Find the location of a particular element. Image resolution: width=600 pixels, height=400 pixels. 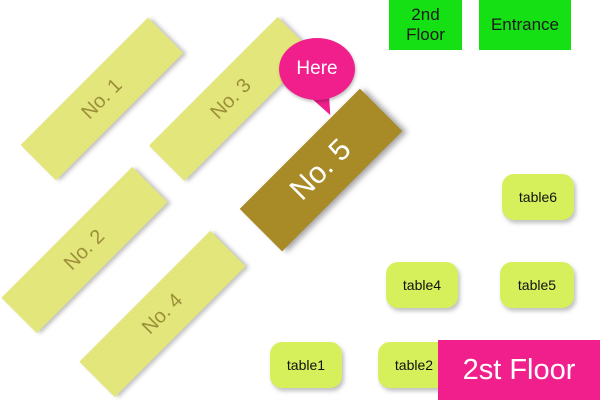

table-6-label: table6 is located at coordinates (538, 197).